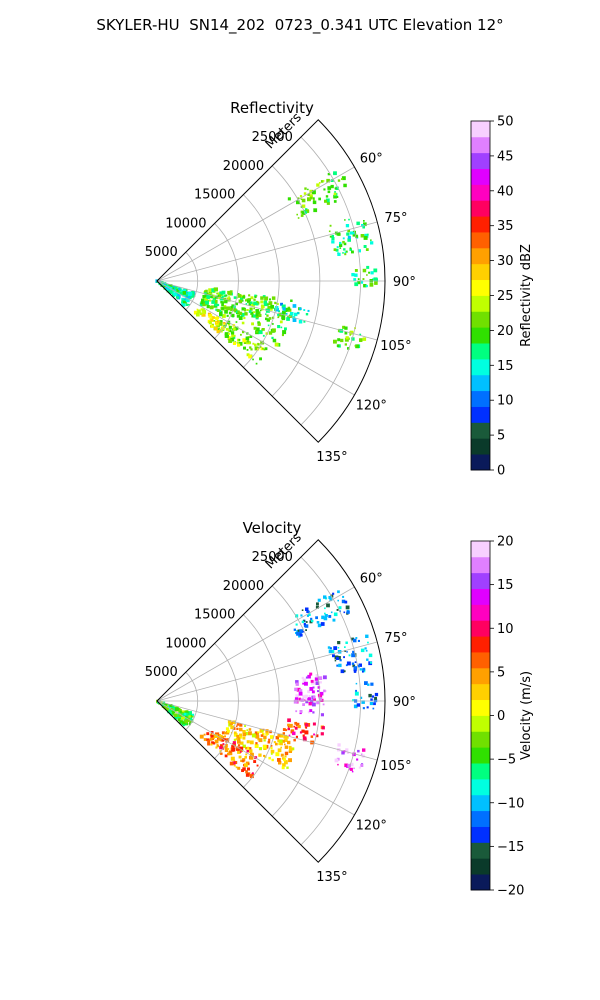  I want to click on sector-frame, so click(271, 701).